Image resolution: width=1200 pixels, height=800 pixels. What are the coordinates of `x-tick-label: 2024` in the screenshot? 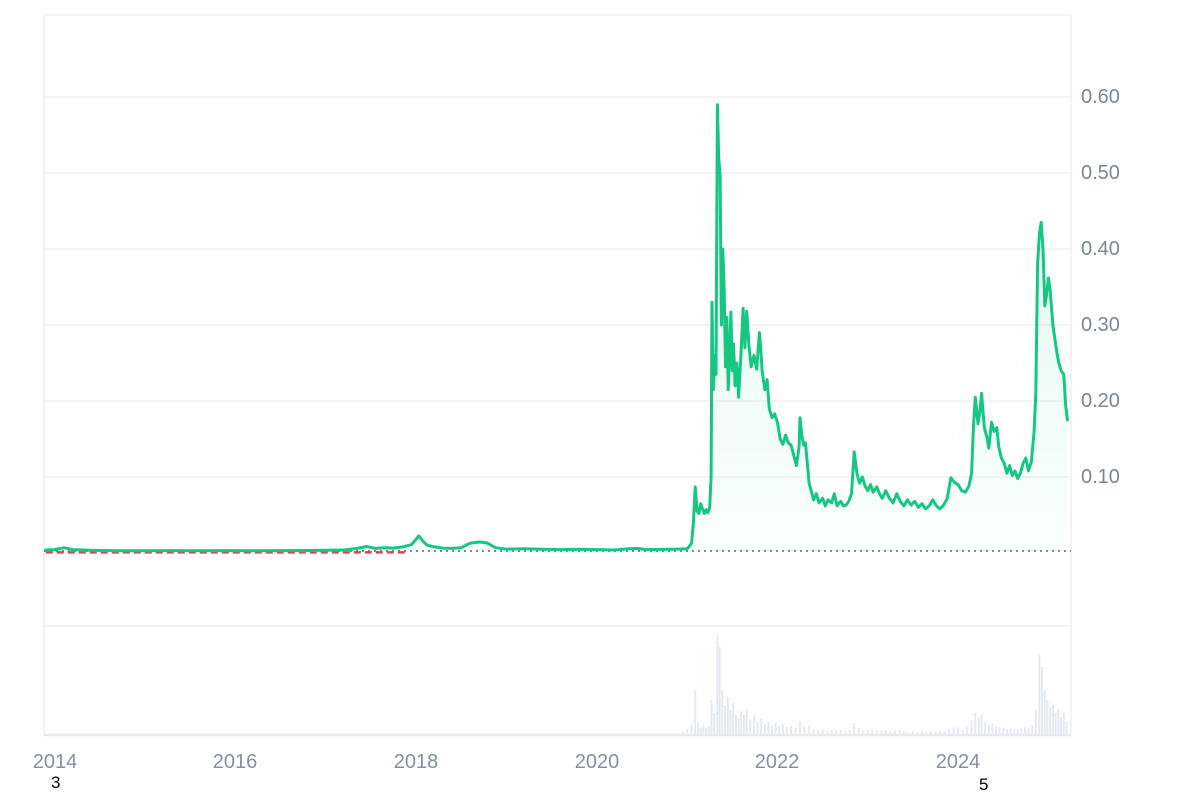 It's located at (958, 762).